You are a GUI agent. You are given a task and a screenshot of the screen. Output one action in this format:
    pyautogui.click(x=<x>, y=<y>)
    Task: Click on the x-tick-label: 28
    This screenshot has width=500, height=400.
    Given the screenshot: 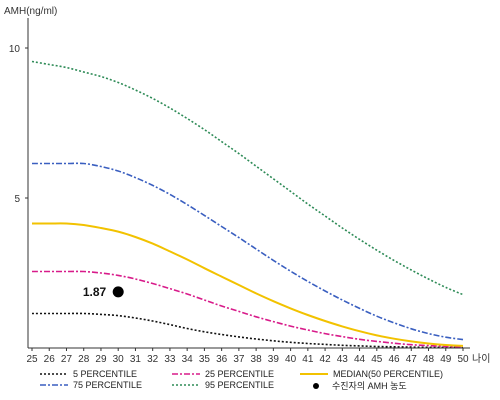 What is the action you would take?
    pyautogui.click(x=84, y=359)
    